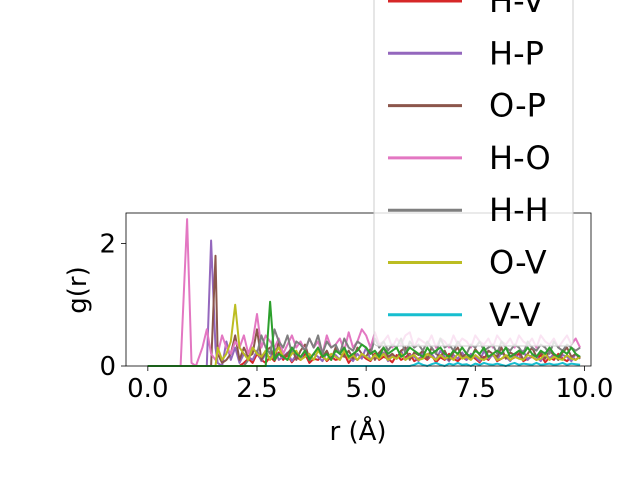  I want to click on legend-label-h-v: H-V, so click(517, 10).